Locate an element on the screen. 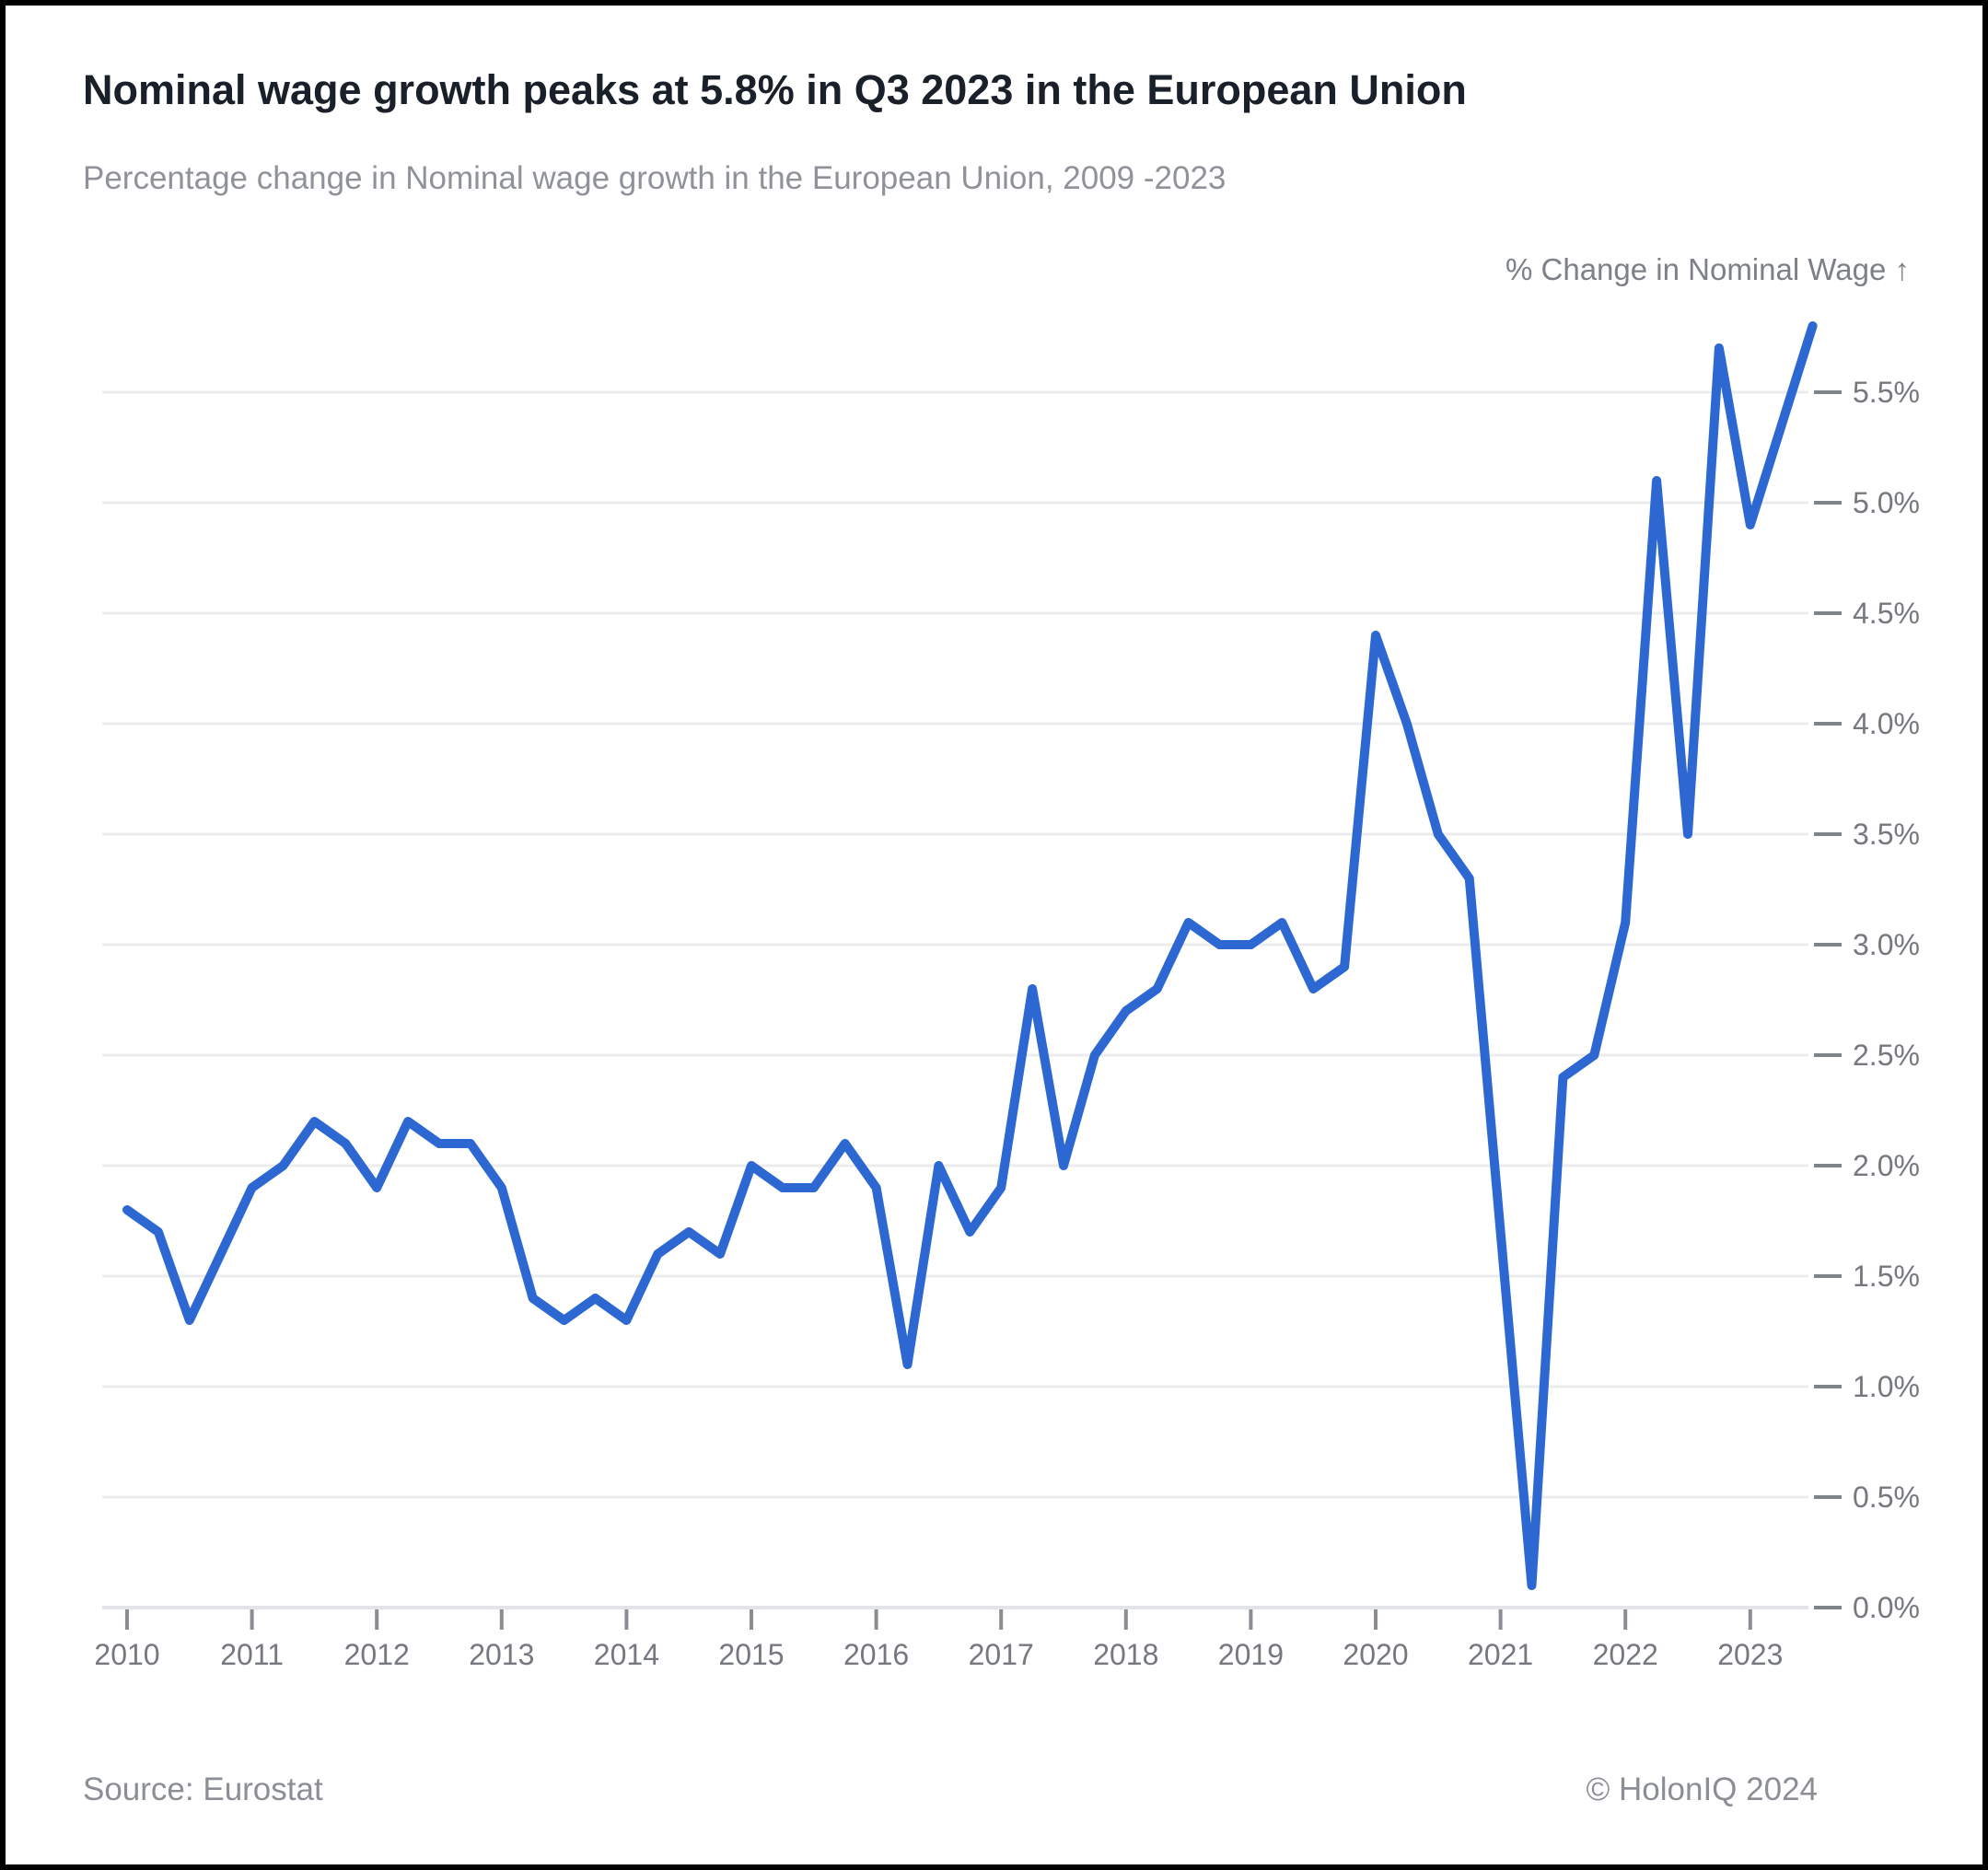  x-tick-label: 2021 is located at coordinates (1501, 1654).